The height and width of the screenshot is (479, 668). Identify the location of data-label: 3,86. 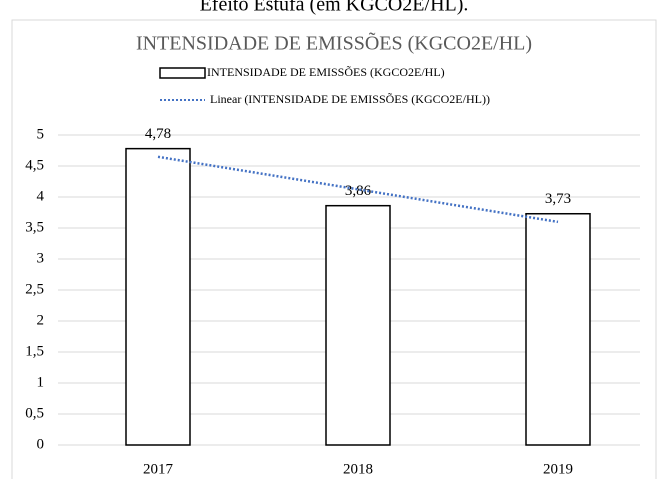
(358, 191).